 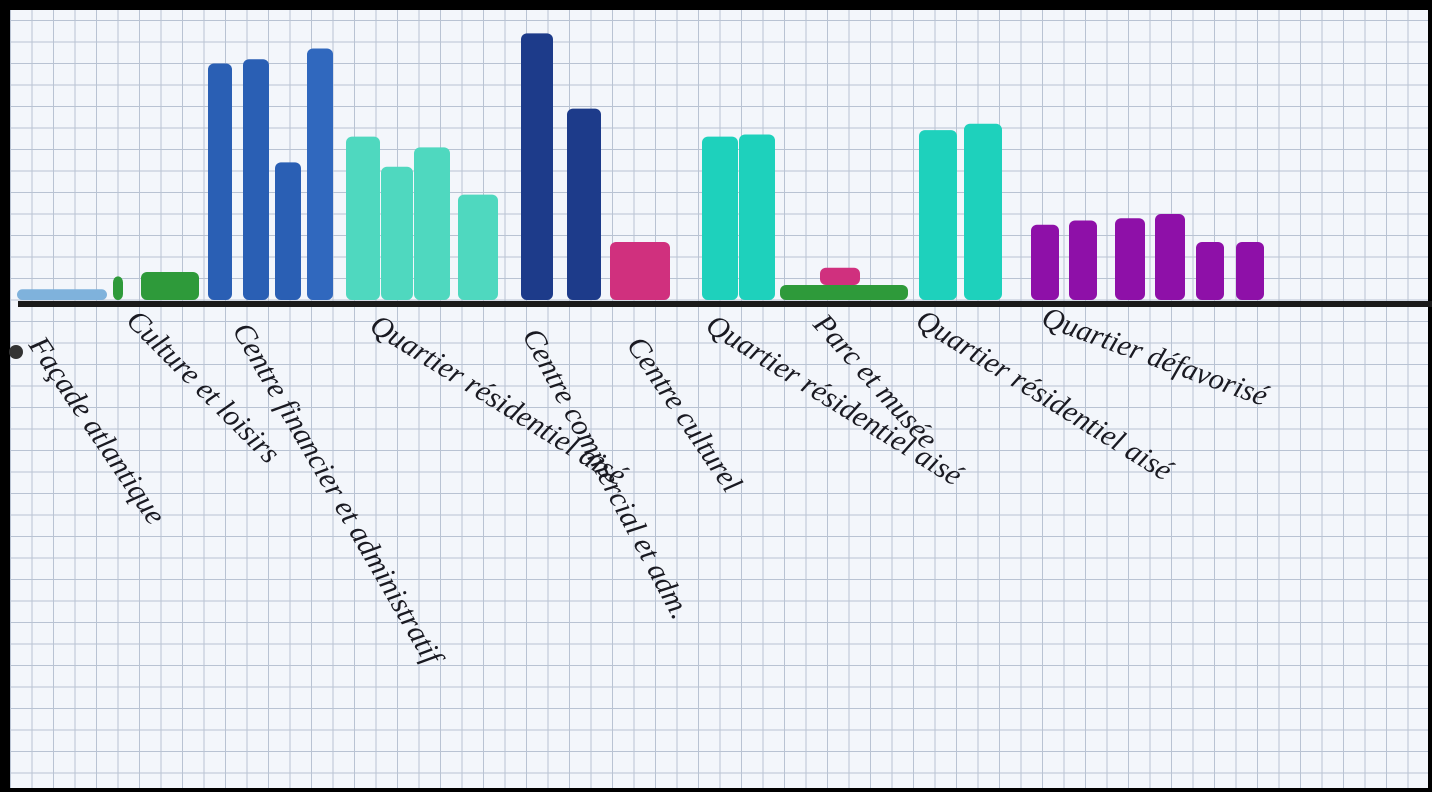 I want to click on category-label: Centre financier et administratif, so click(x=338, y=495).